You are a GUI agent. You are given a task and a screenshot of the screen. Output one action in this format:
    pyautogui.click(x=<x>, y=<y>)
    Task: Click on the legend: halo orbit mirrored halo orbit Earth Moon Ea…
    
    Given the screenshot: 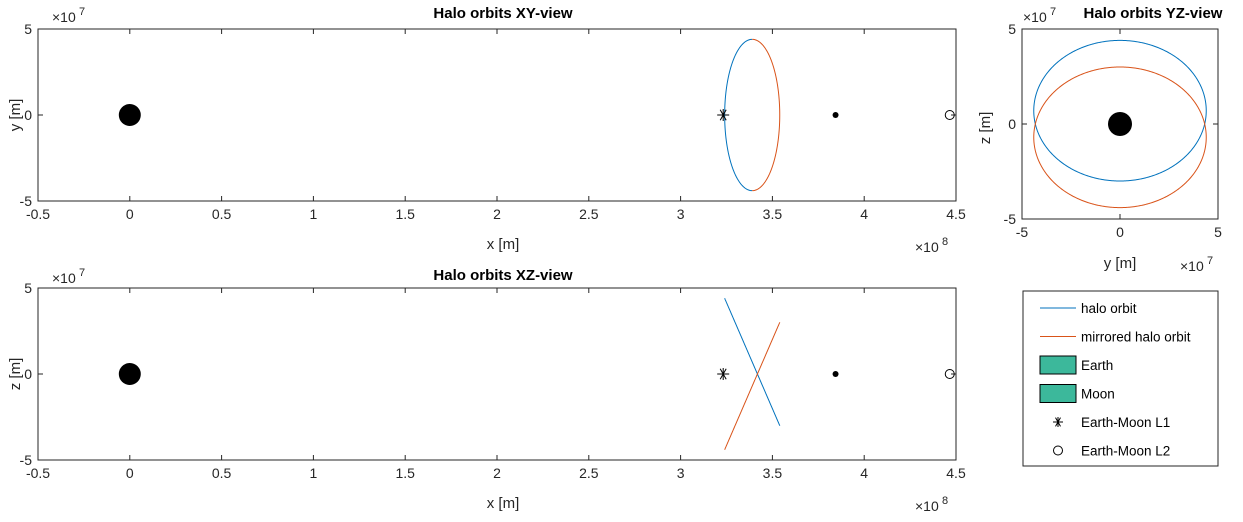 What is the action you would take?
    pyautogui.click(x=1120, y=378)
    